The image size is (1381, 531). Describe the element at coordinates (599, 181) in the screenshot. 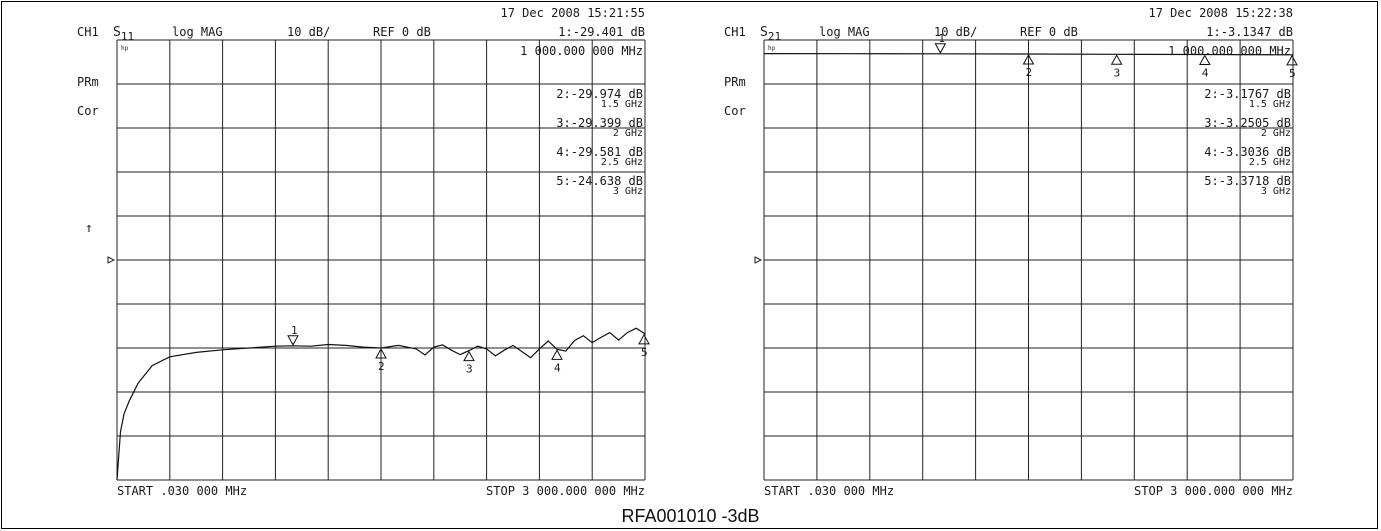

I see `marker-value-label: 5:-24.638 dB` at that location.